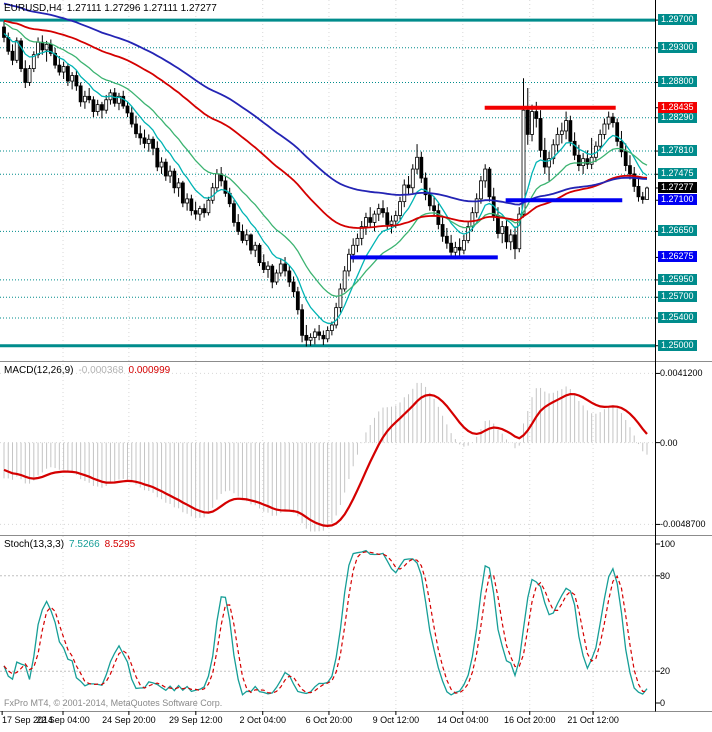 This screenshot has width=712, height=732. What do you see at coordinates (262, 720) in the screenshot?
I see `time-axis-label: 2 Oct 04:00` at bounding box center [262, 720].